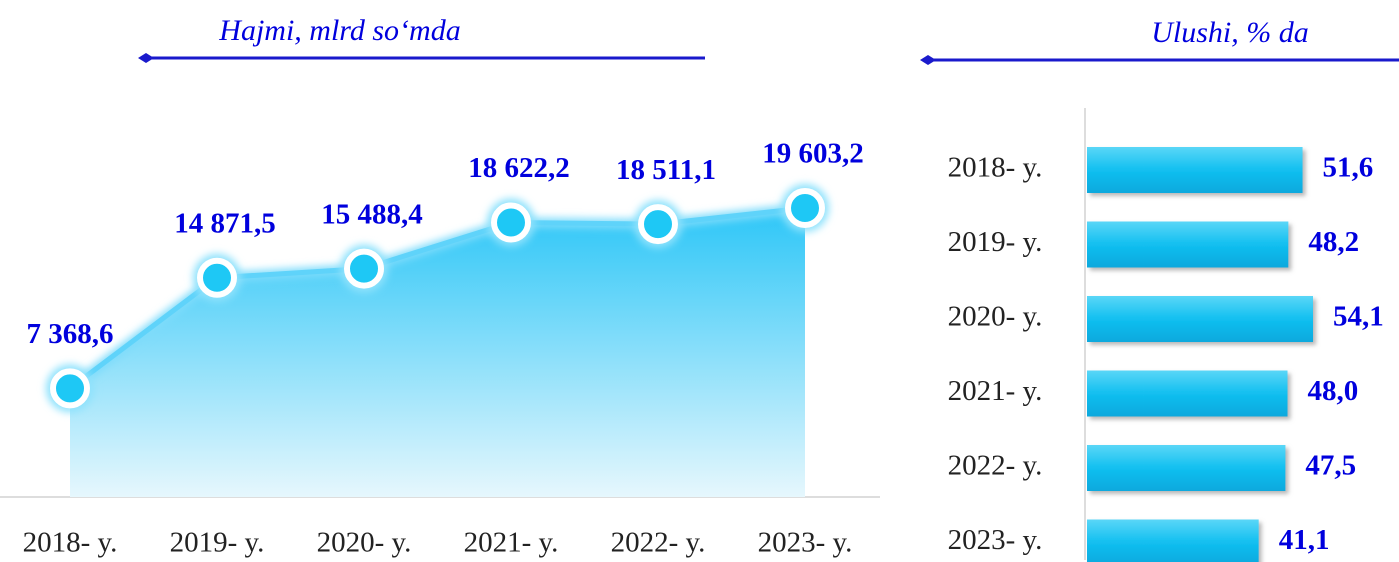  Describe the element at coordinates (70, 334) in the screenshot. I see `data-label: 7 368,6` at that location.